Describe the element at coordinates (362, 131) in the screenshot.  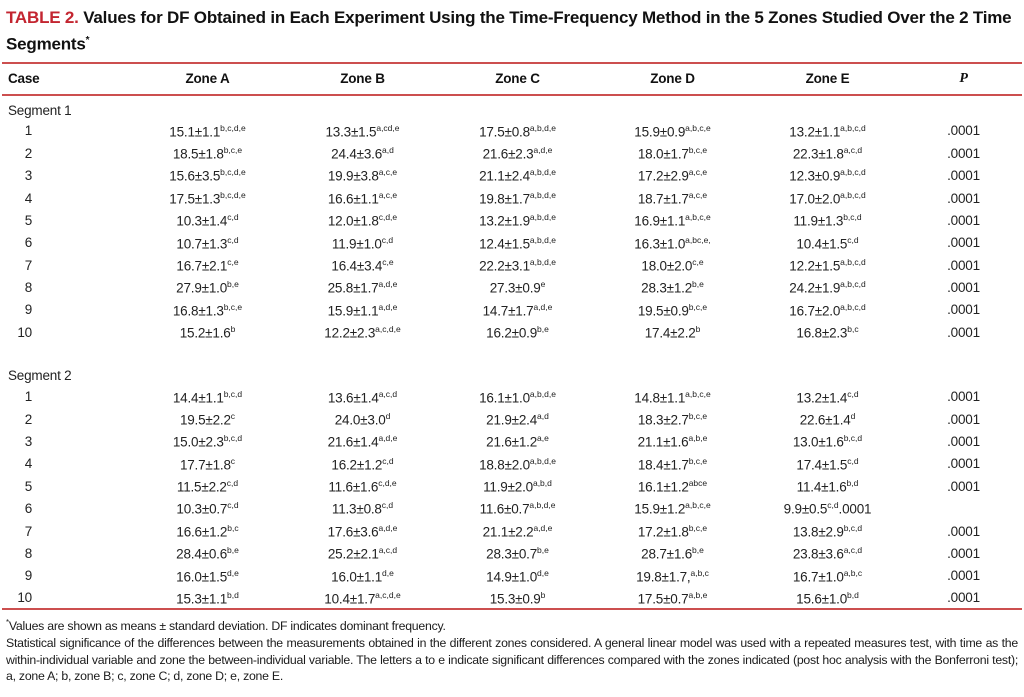
I see `zone-value-cell: 13.3±1.5a,cd,e` at that location.